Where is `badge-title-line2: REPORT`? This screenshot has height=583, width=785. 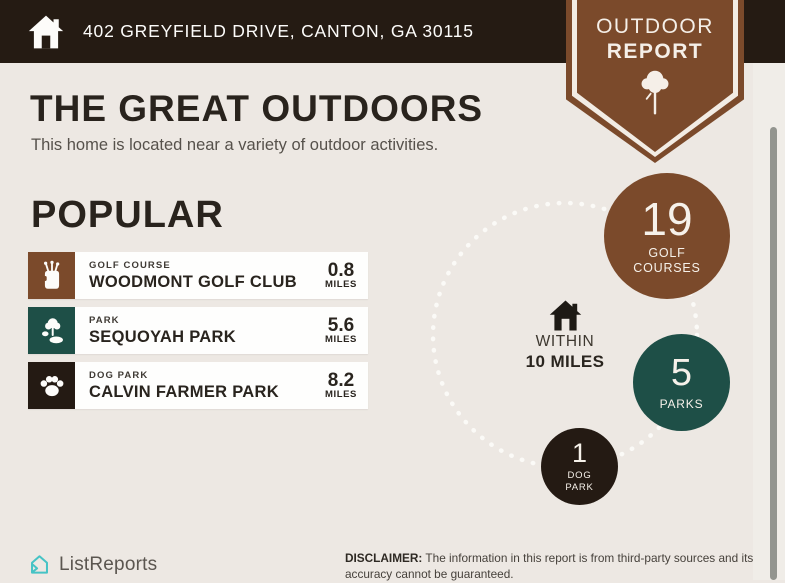
badge-title-line2: REPORT is located at coordinates (655, 51).